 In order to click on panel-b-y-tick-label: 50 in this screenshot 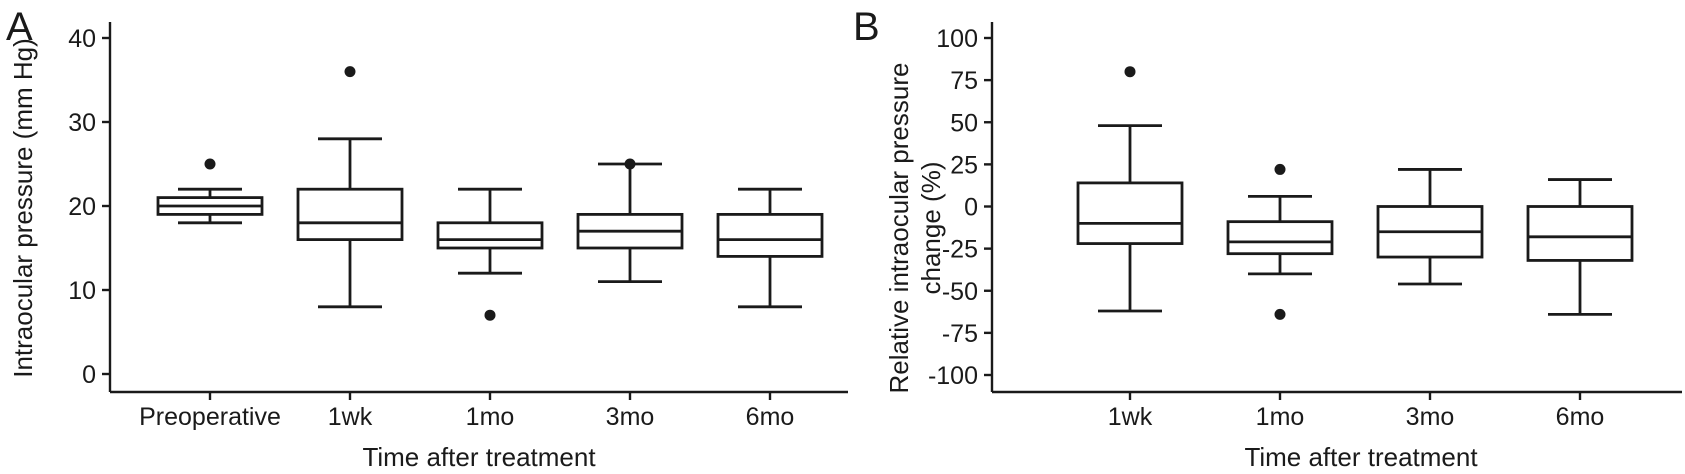, I will do `click(964, 123)`.